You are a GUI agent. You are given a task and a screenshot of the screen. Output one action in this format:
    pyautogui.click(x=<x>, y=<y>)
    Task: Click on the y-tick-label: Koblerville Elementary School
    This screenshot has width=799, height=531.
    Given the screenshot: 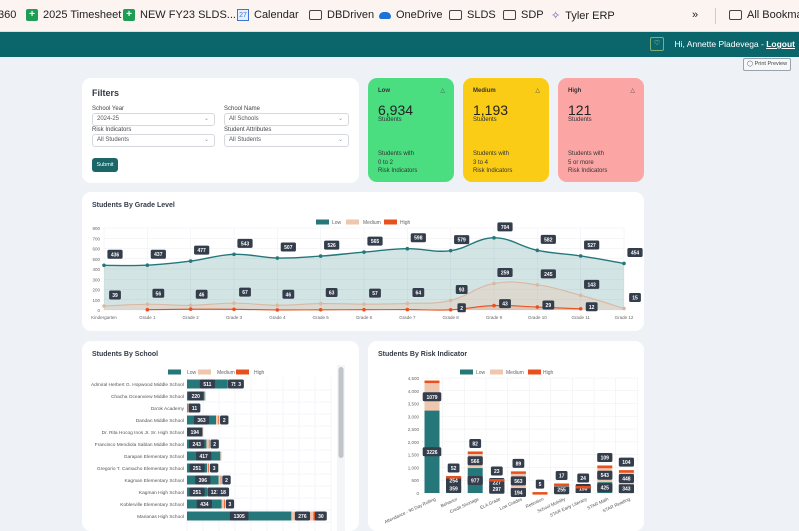 What is the action you would take?
    pyautogui.click(x=152, y=505)
    